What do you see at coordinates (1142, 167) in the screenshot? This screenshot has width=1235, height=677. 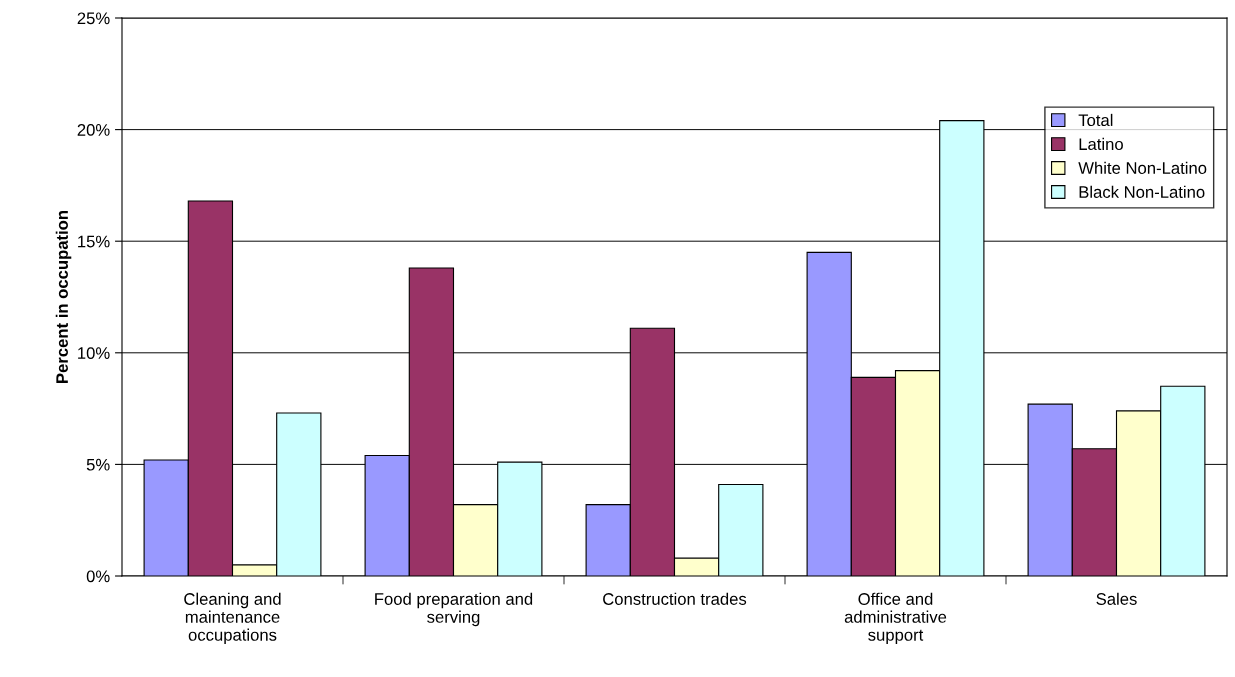 I see `legend-label: White Non-Latino` at bounding box center [1142, 167].